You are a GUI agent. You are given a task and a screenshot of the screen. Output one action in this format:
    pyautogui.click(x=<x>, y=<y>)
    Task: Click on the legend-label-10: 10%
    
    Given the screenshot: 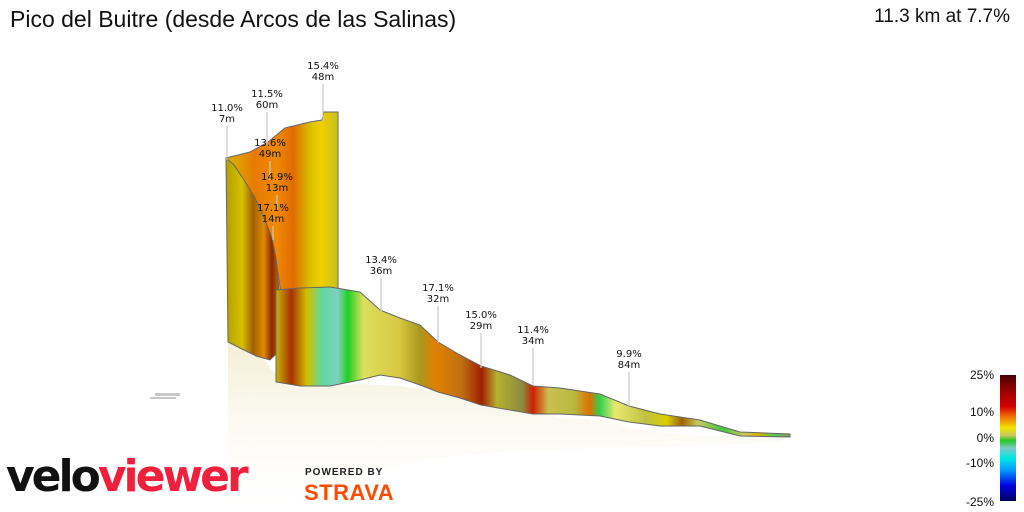 What is the action you would take?
    pyautogui.click(x=981, y=412)
    